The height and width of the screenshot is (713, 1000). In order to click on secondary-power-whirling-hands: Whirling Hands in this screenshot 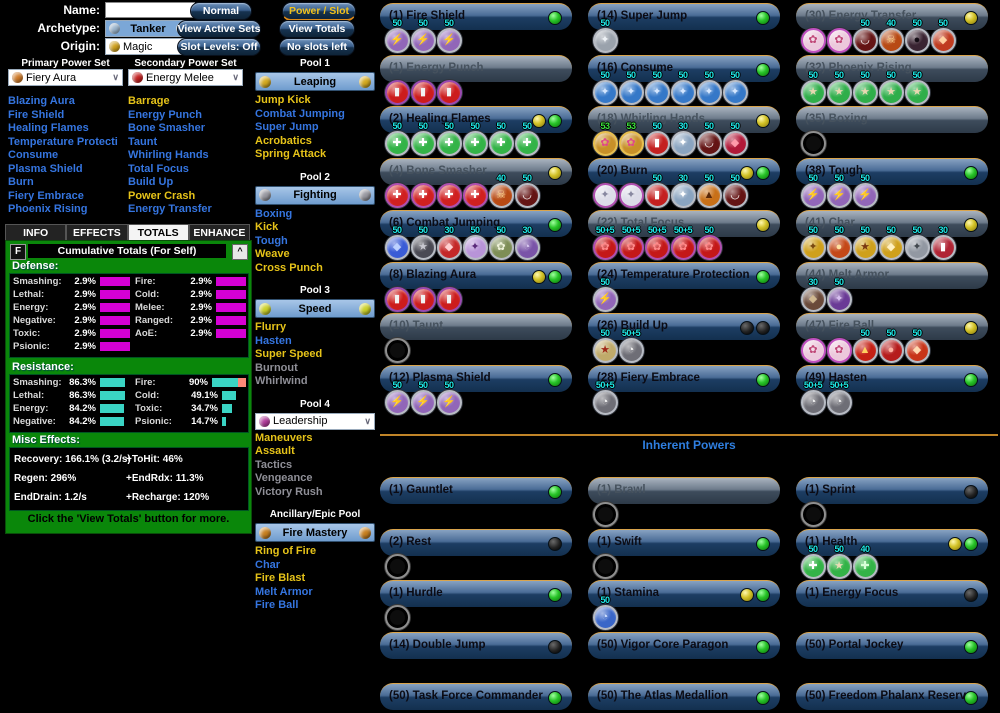, I will do `click(168, 155)`.